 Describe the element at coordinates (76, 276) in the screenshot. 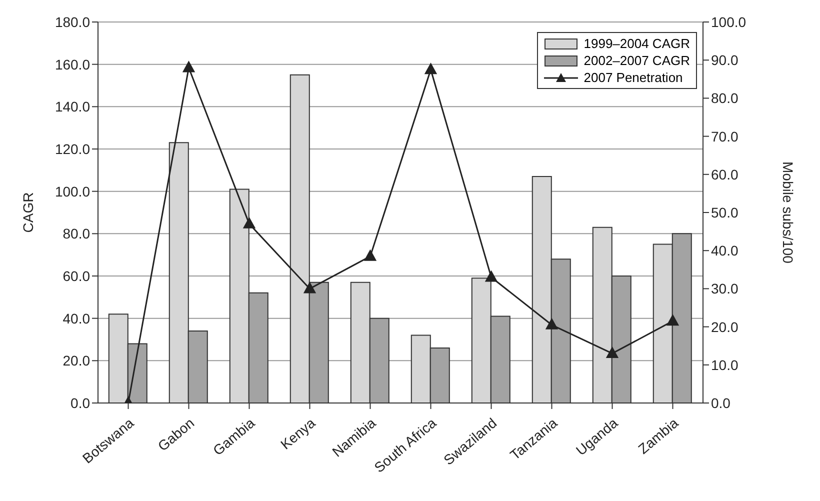

I see `y-tick-label: 60.0` at that location.